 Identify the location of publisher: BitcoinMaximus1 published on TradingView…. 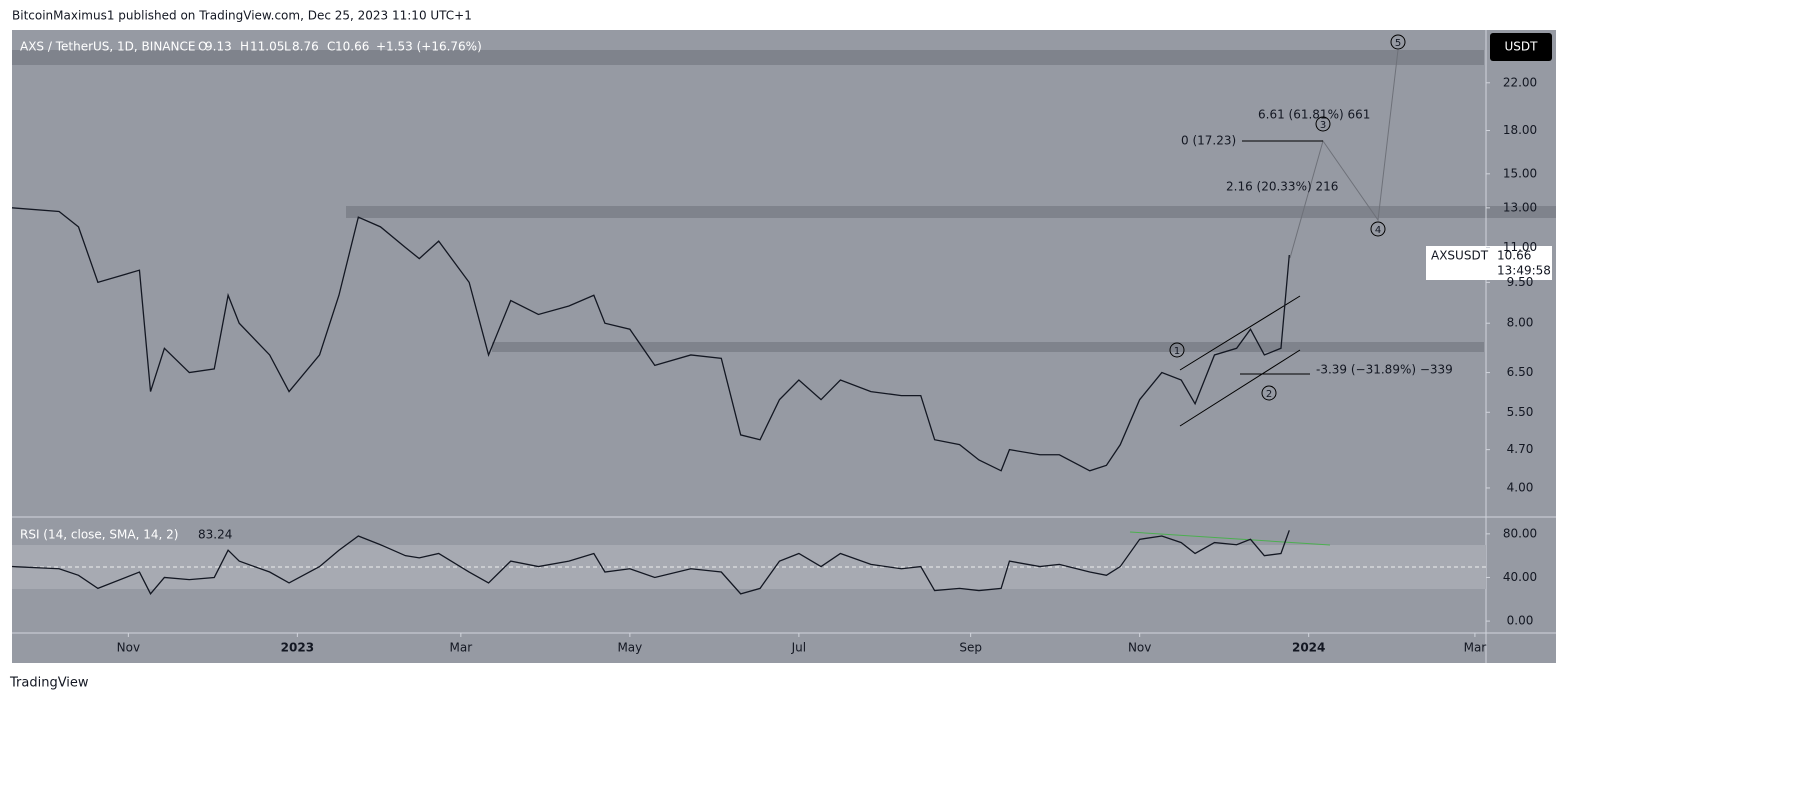
(242, 16).